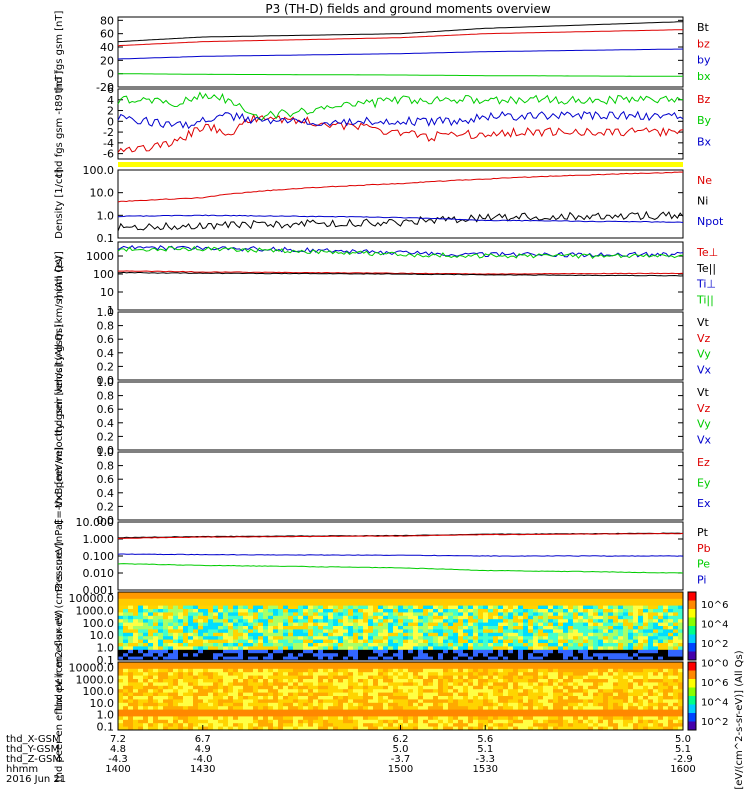  I want to click on xaxis-row-label: thd_Y-GSM, so click(32, 749).